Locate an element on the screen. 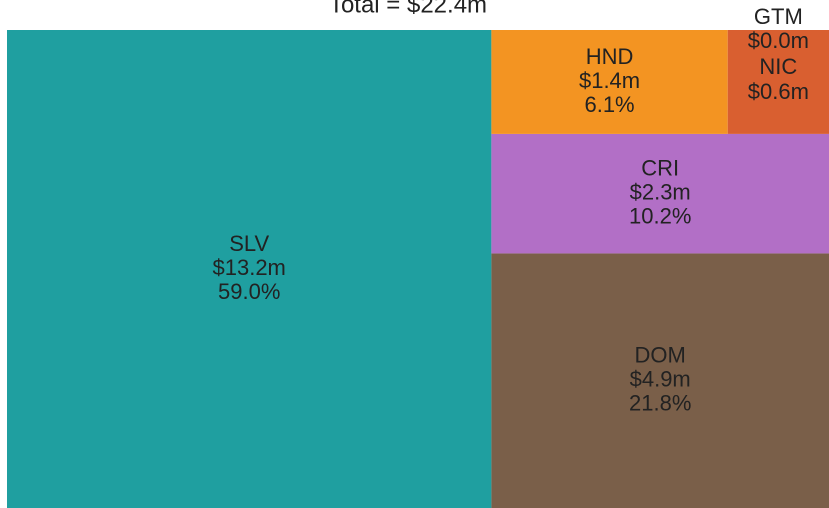 Image resolution: width=829 pixels, height=508 pixels. tile-value: $1.4m is located at coordinates (609, 80).